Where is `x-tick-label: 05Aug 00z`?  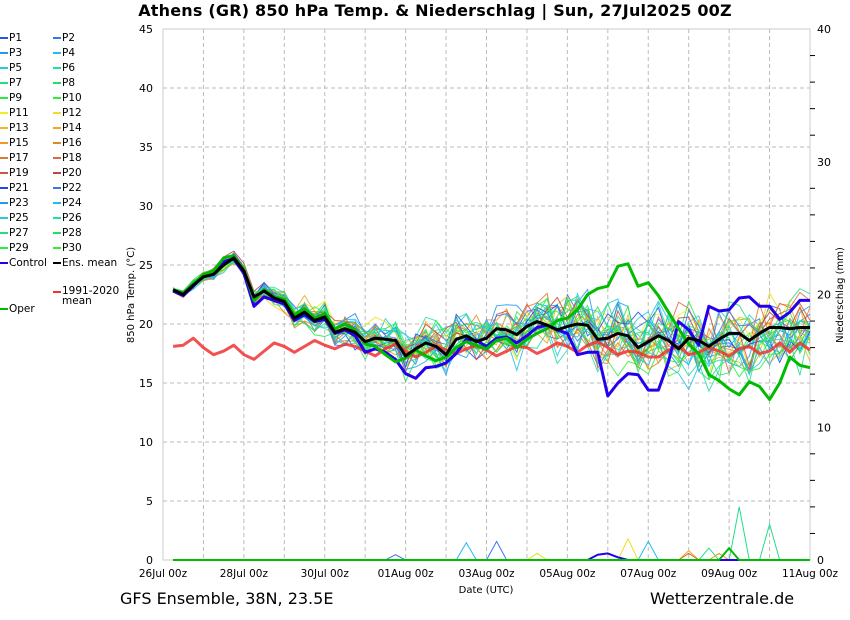
x-tick-label: 05Aug 00z is located at coordinates (567, 574).